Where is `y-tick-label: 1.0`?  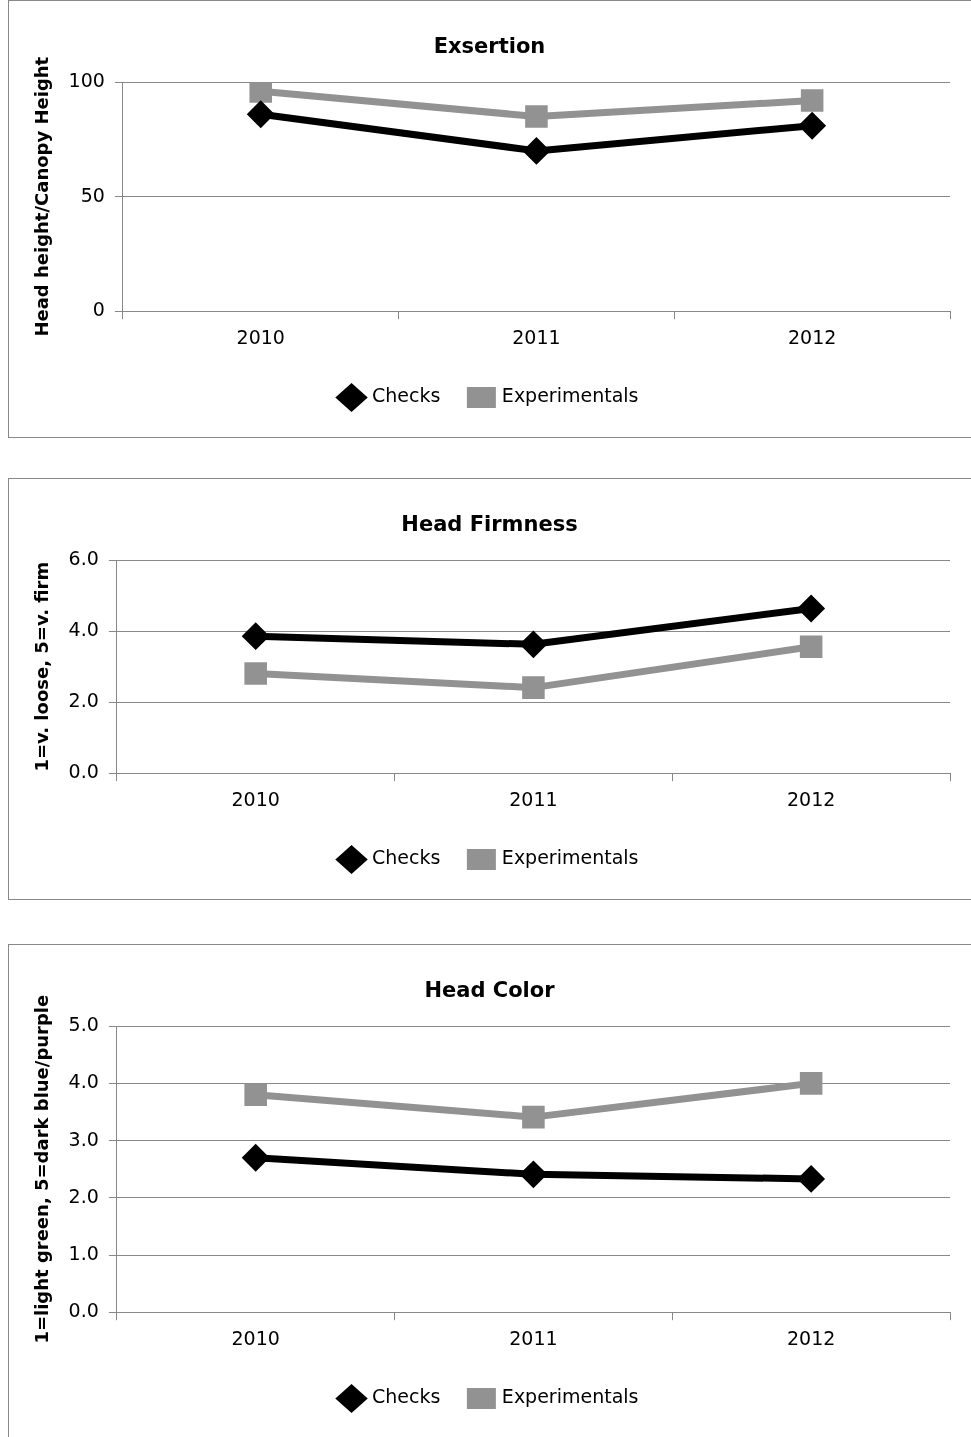
y-tick-label: 1.0 is located at coordinates (83, 1252).